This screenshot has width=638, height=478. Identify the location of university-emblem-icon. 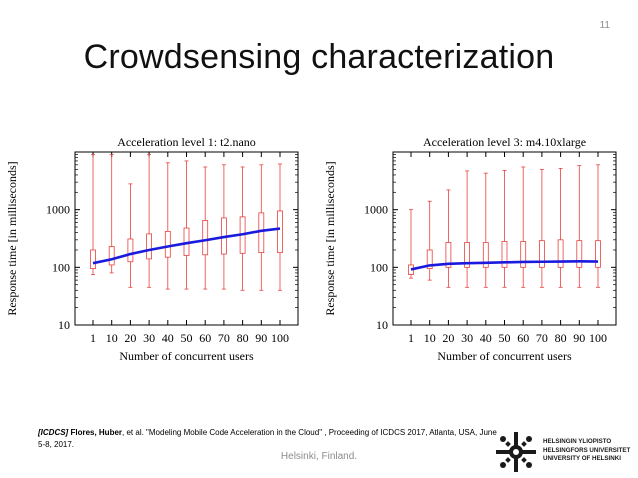
(516, 452).